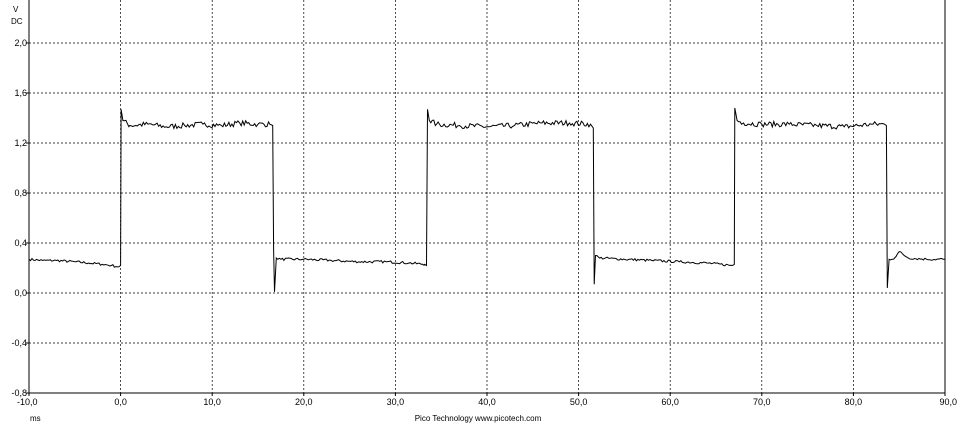 This screenshot has width=960, height=424. Describe the element at coordinates (854, 402) in the screenshot. I see `x-tick-label: 80,0` at that location.